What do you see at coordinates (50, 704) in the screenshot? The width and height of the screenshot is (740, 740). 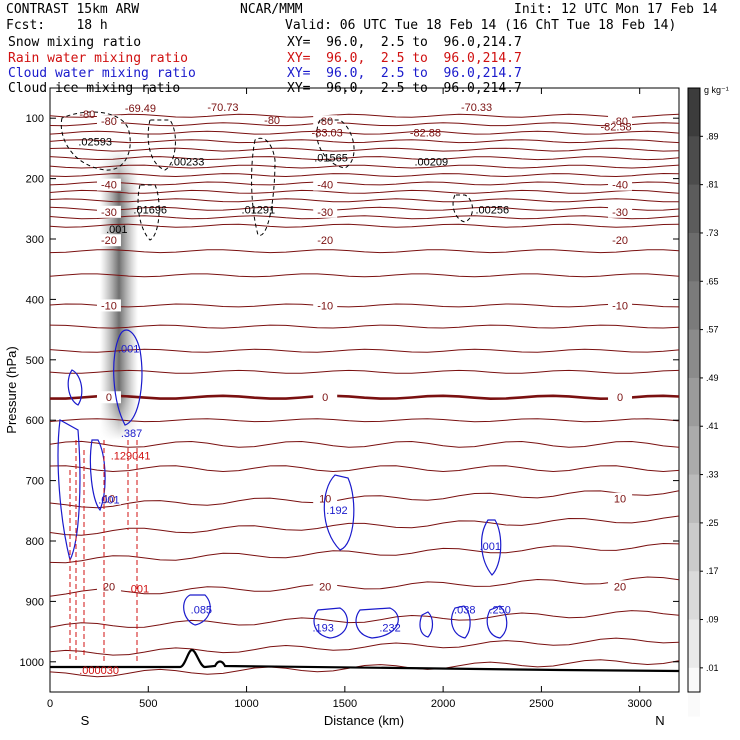 I see `x-tick-label: 0` at bounding box center [50, 704].